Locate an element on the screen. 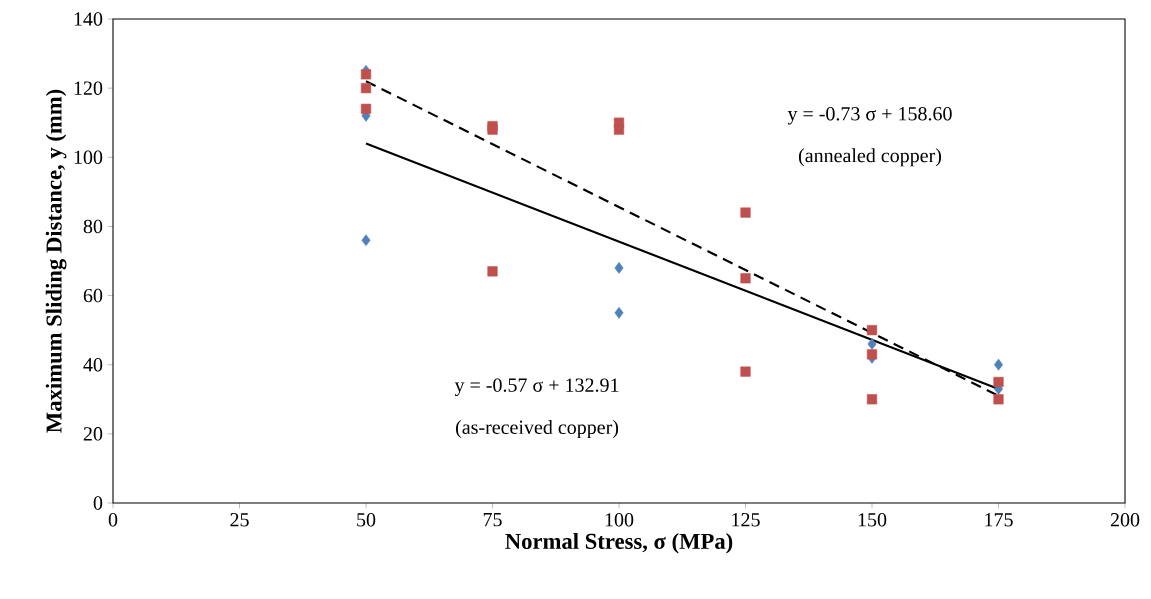 The height and width of the screenshot is (599, 1151). y-tick-label: 0 is located at coordinates (98, 503).